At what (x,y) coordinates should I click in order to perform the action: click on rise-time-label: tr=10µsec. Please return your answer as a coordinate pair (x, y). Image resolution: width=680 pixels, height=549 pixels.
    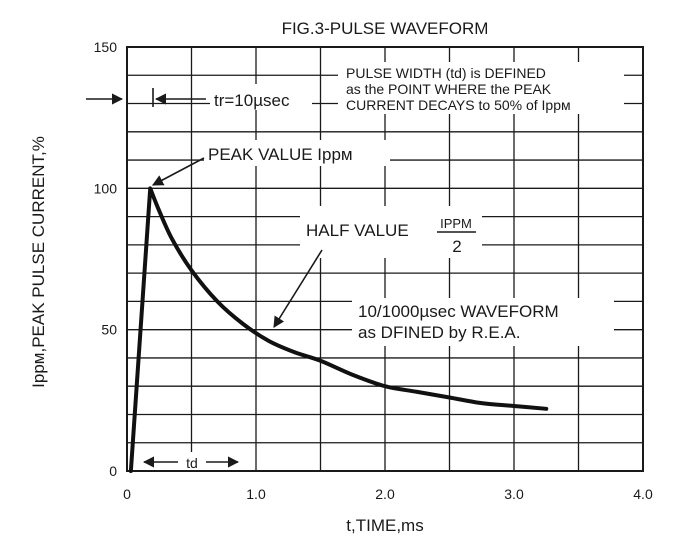
    Looking at the image, I should click on (252, 100).